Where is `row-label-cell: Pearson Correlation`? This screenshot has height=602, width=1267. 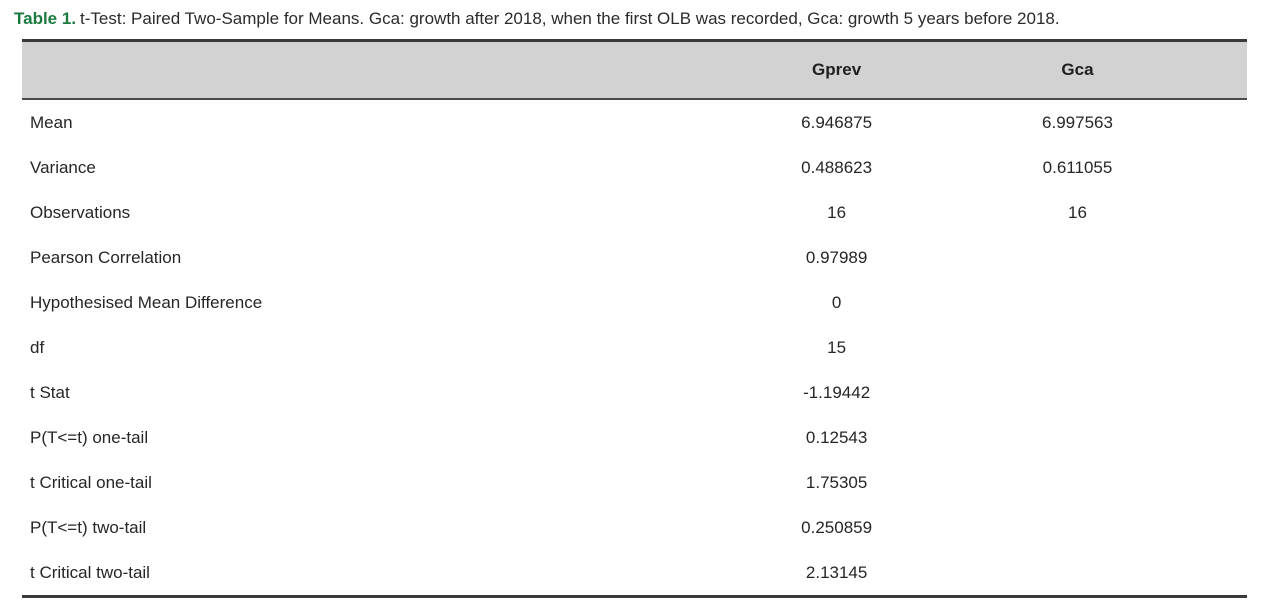
row-label-cell: Pearson Correlation is located at coordinates (106, 257).